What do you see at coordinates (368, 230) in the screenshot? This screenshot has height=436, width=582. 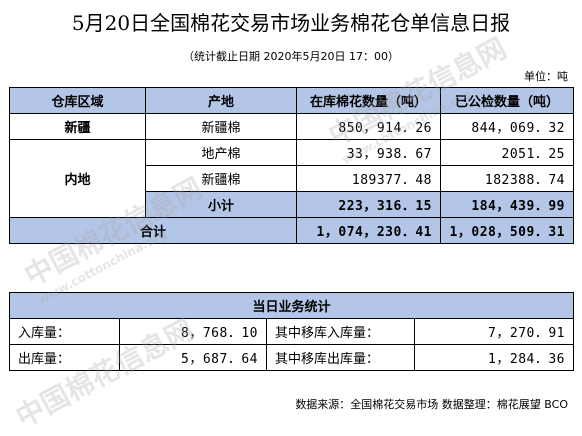 I see `total-stock: 1，074，230．41` at bounding box center [368, 230].